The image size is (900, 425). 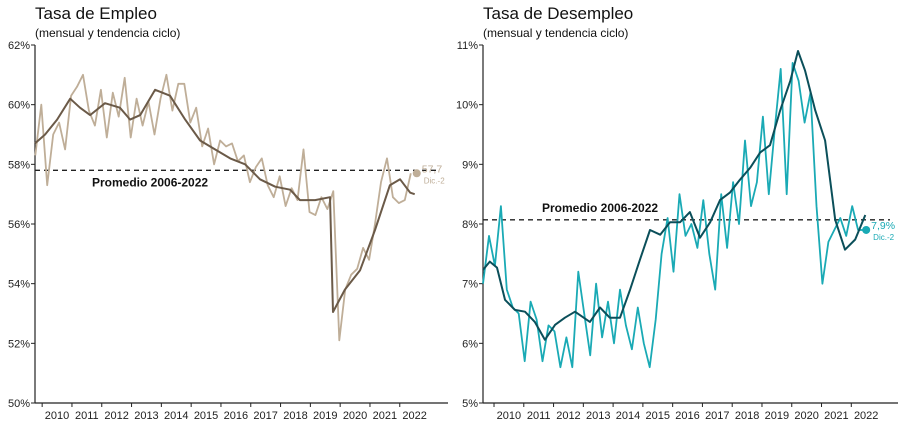 I want to click on last-point-value-label: 57,7, so click(x=432, y=169).